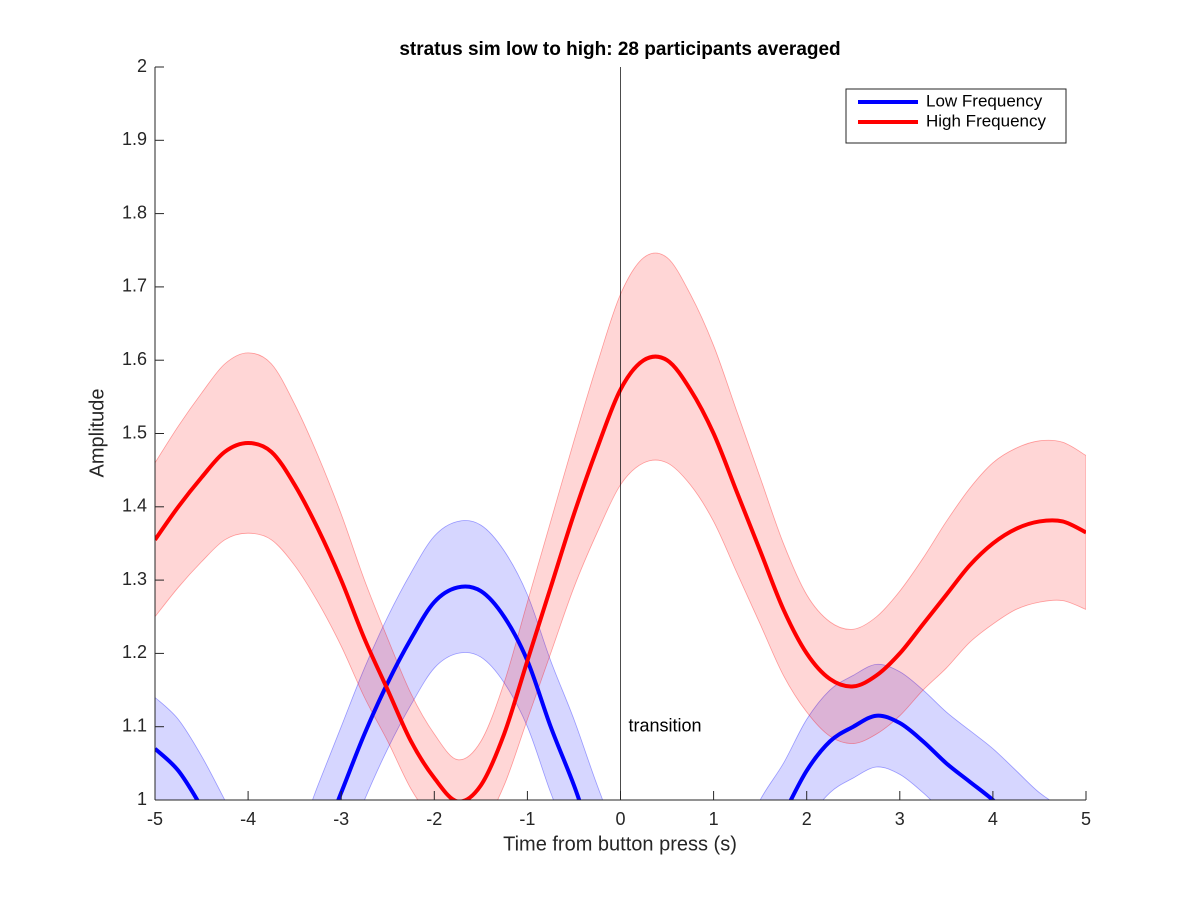  I want to click on x-tick-label: 1, so click(714, 819).